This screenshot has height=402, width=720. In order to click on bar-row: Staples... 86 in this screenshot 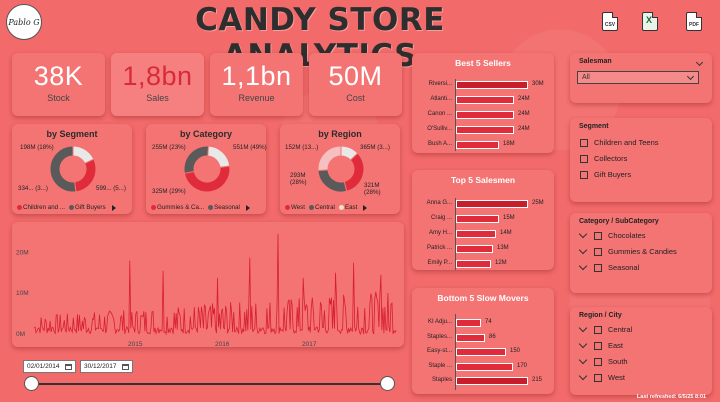, I will do `click(482, 338)`.